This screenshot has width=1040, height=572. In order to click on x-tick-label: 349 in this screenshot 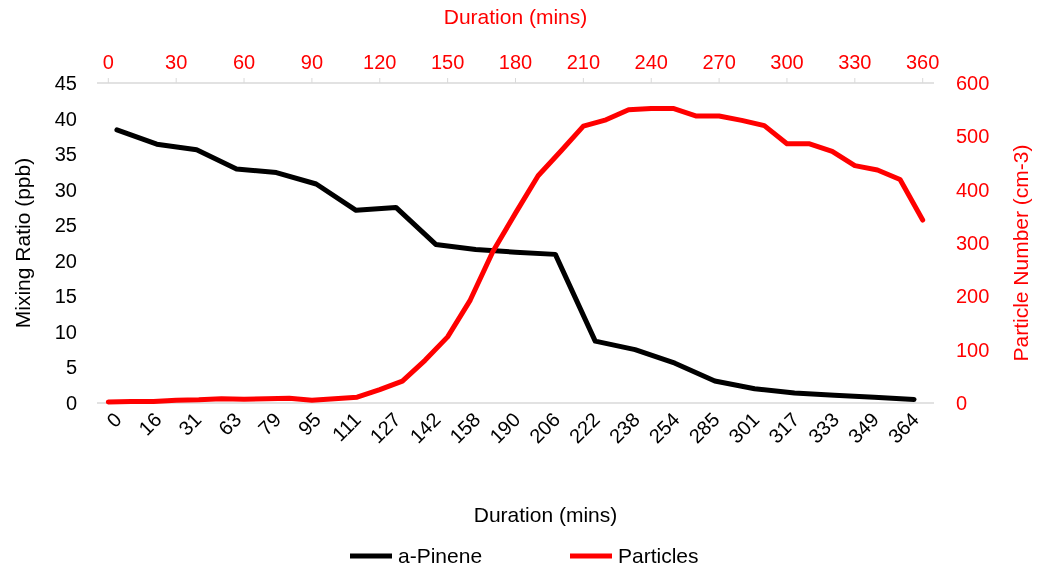, I will do `click(863, 428)`.